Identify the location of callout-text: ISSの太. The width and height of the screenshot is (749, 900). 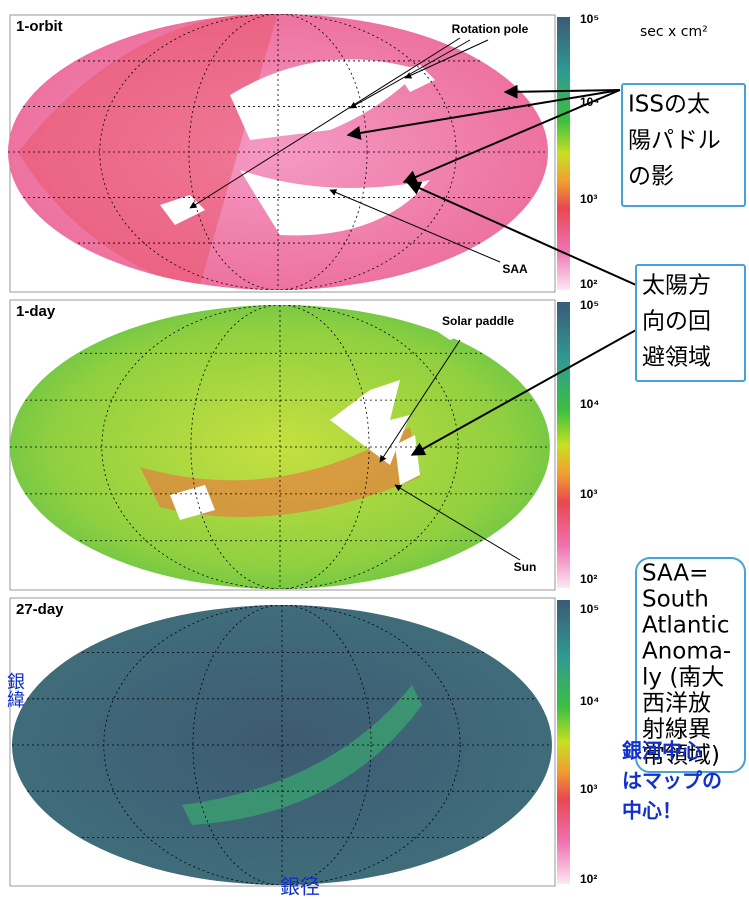
(669, 105).